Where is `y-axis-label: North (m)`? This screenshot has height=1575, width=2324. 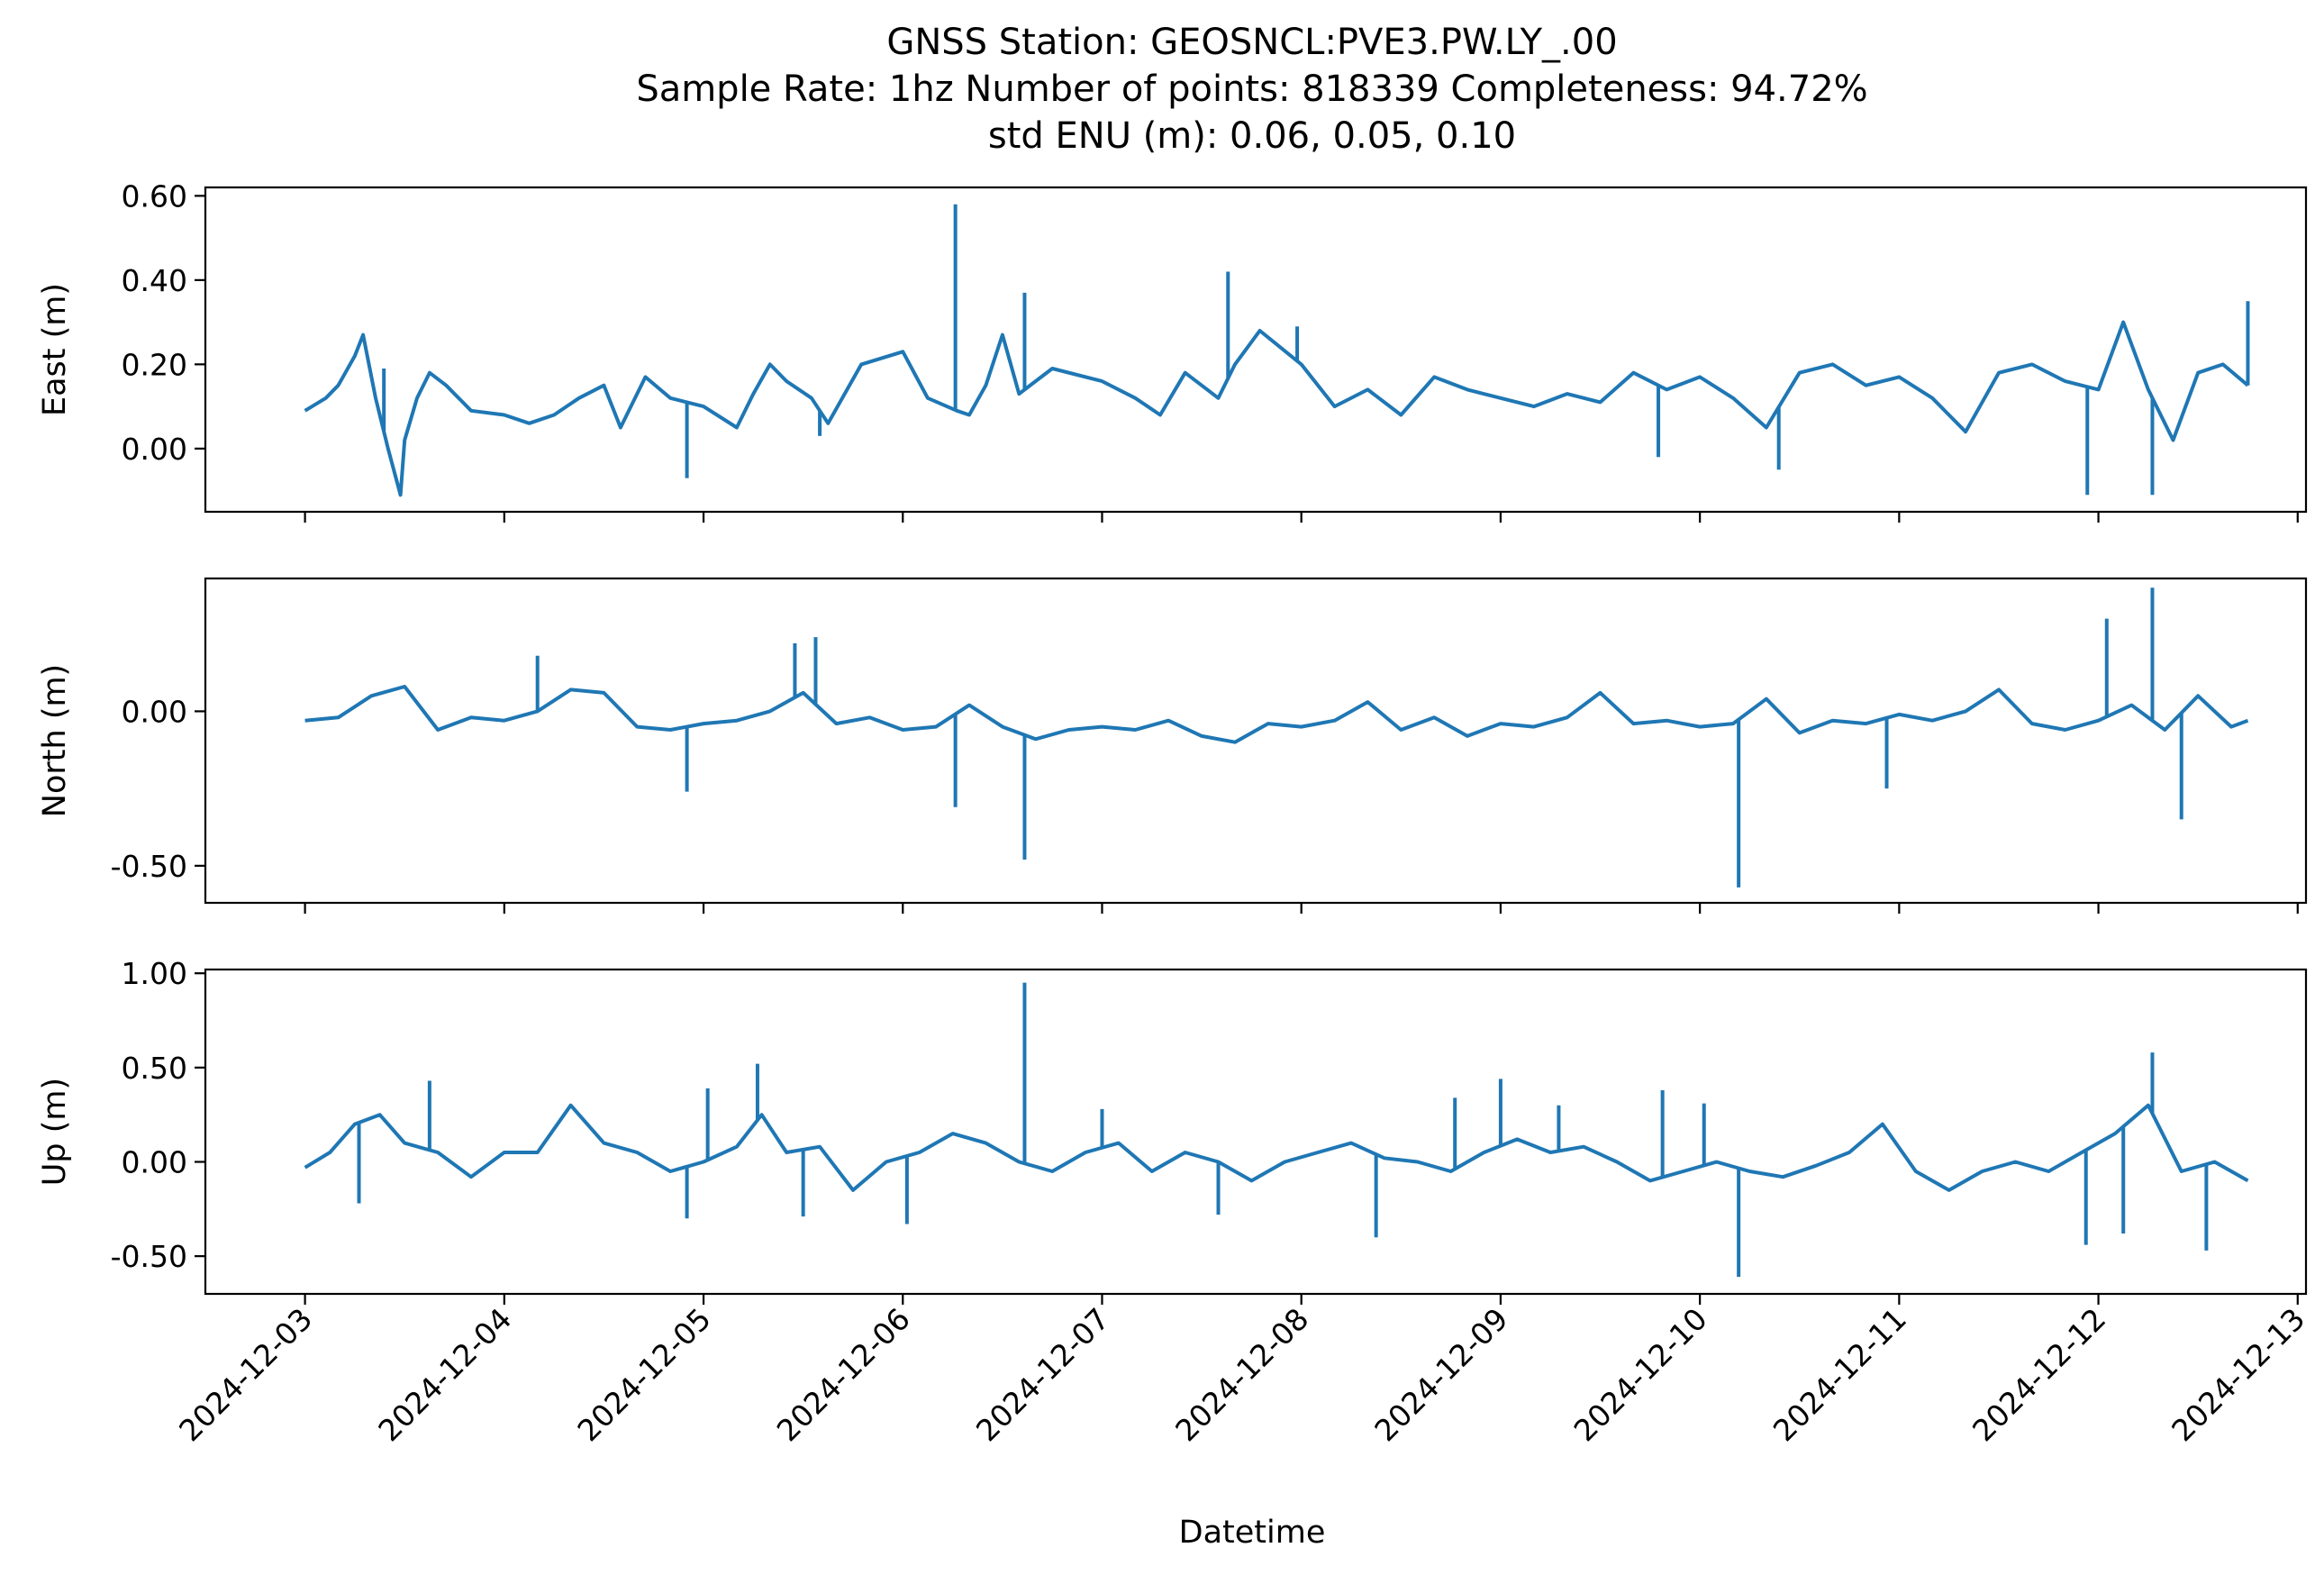 y-axis-label: North (m) is located at coordinates (55, 740).